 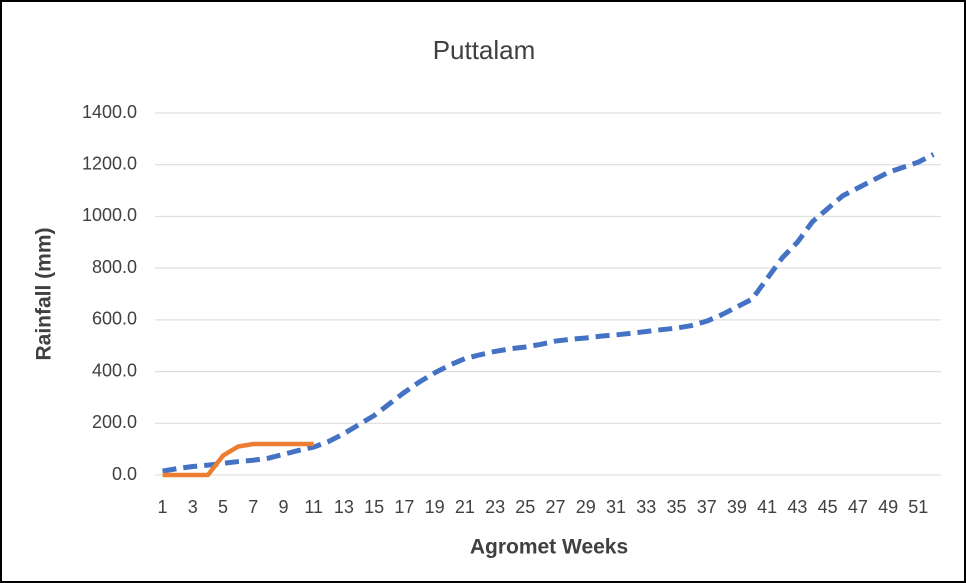 What do you see at coordinates (556, 507) in the screenshot?
I see `x-tick-label: 27` at bounding box center [556, 507].